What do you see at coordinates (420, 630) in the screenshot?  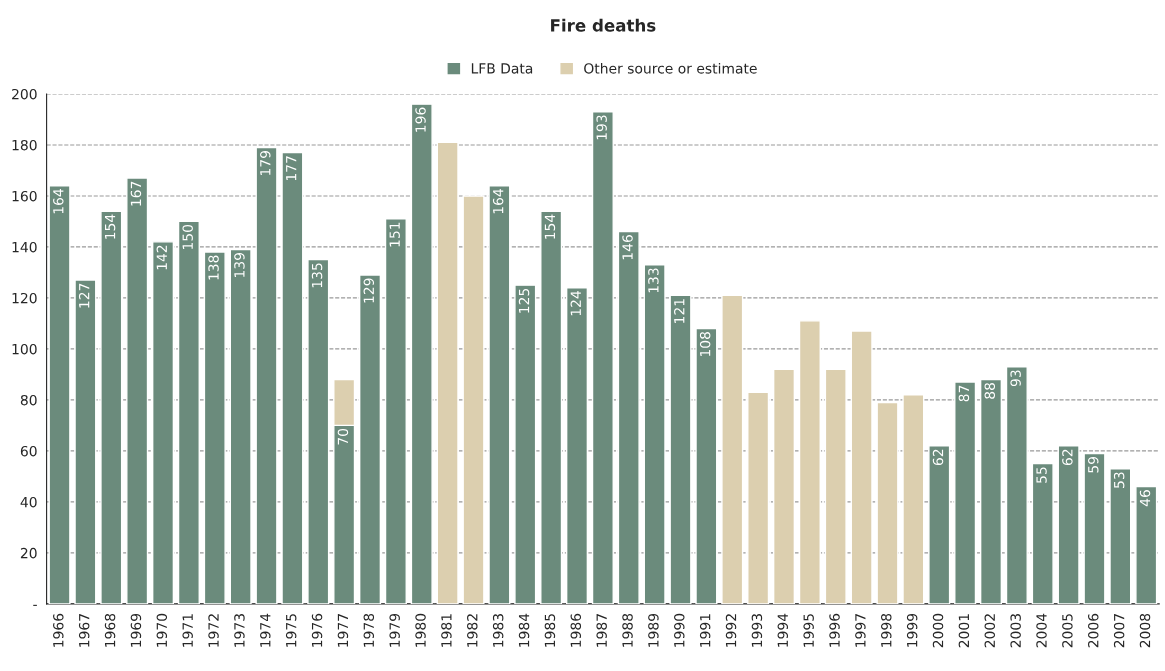 I see `x-tick-label: 1980` at bounding box center [420, 630].